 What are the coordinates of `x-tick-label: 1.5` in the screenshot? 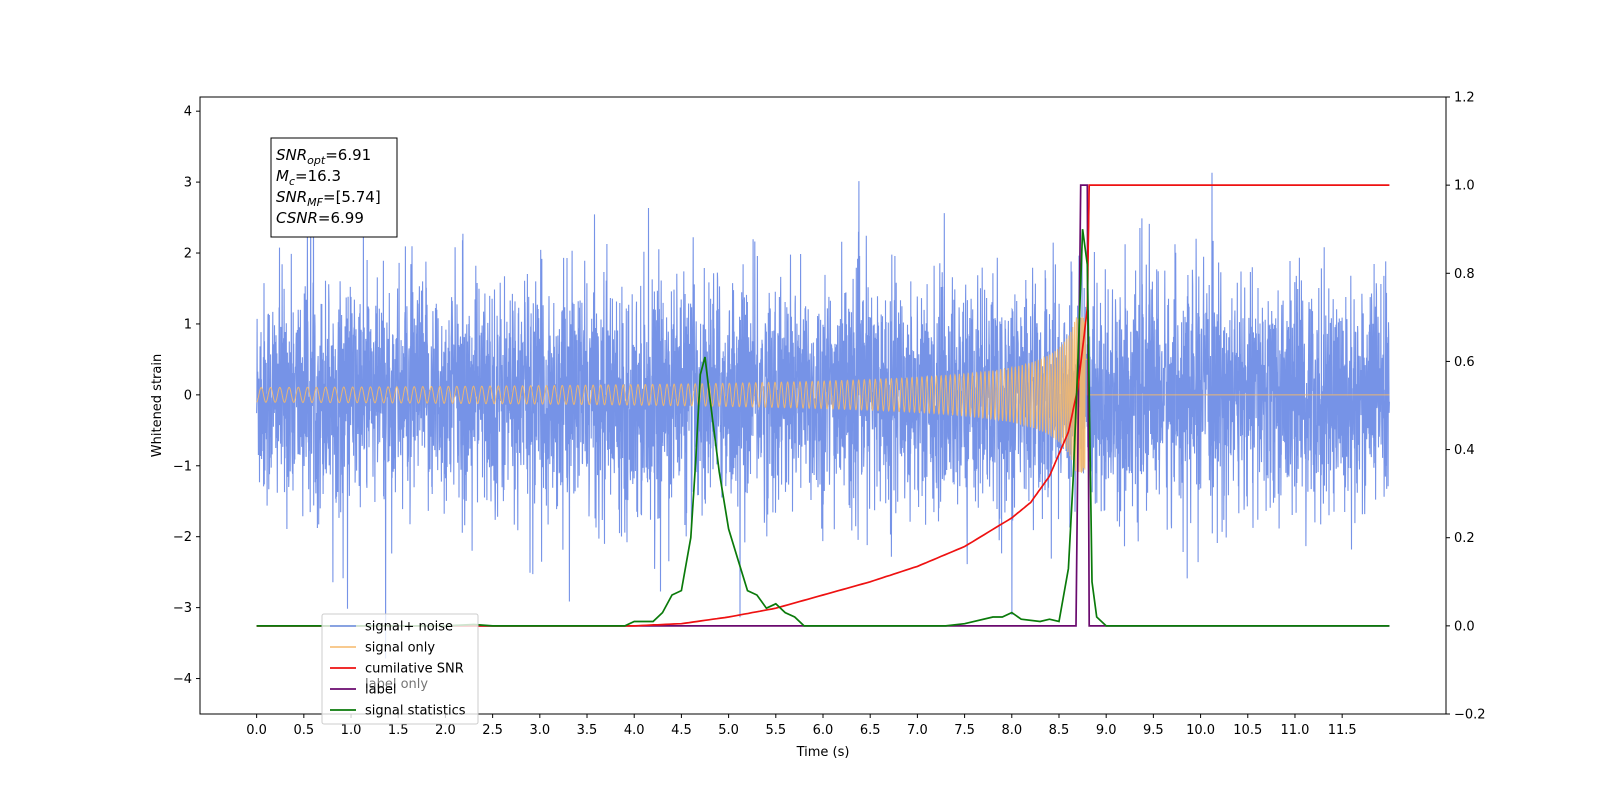 It's located at (398, 730).